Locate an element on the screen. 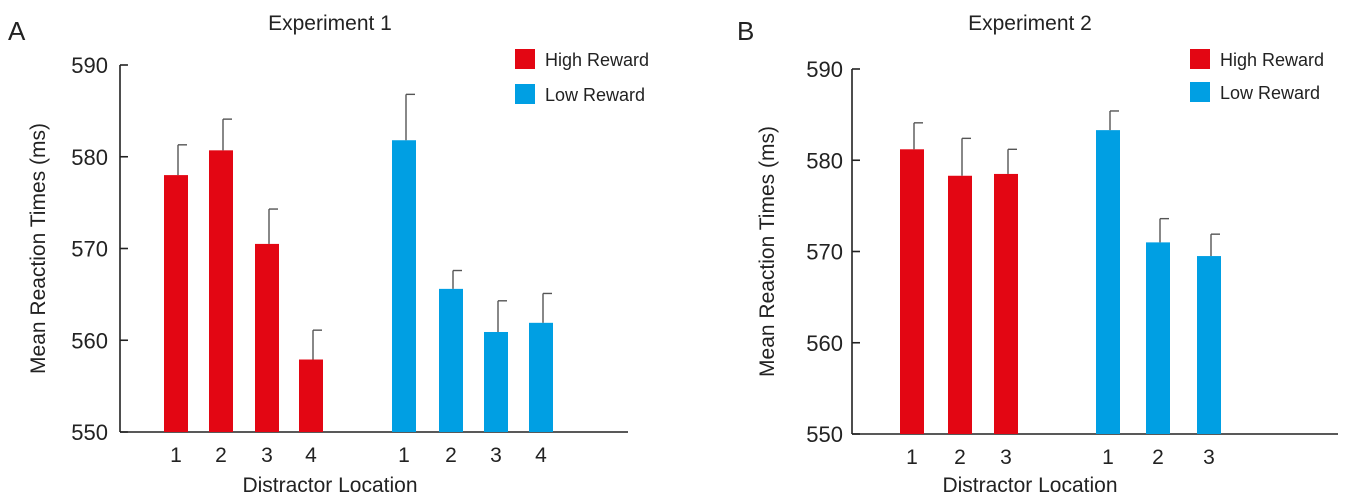 The width and height of the screenshot is (1348, 497). chart-title: Experiment 1 is located at coordinates (330, 23).